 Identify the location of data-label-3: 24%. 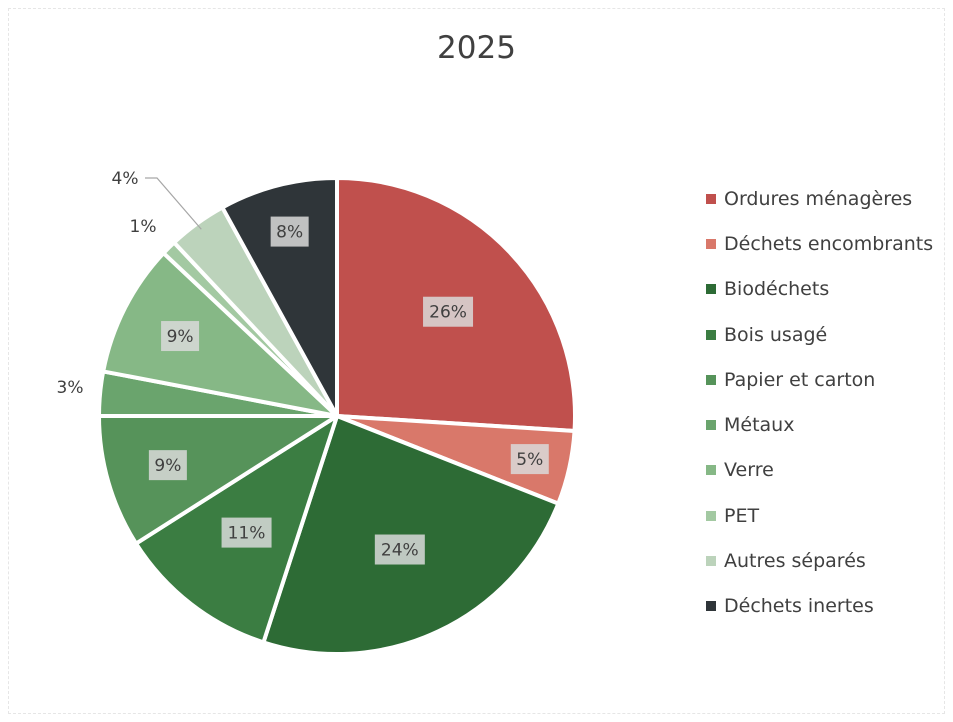
(400, 551).